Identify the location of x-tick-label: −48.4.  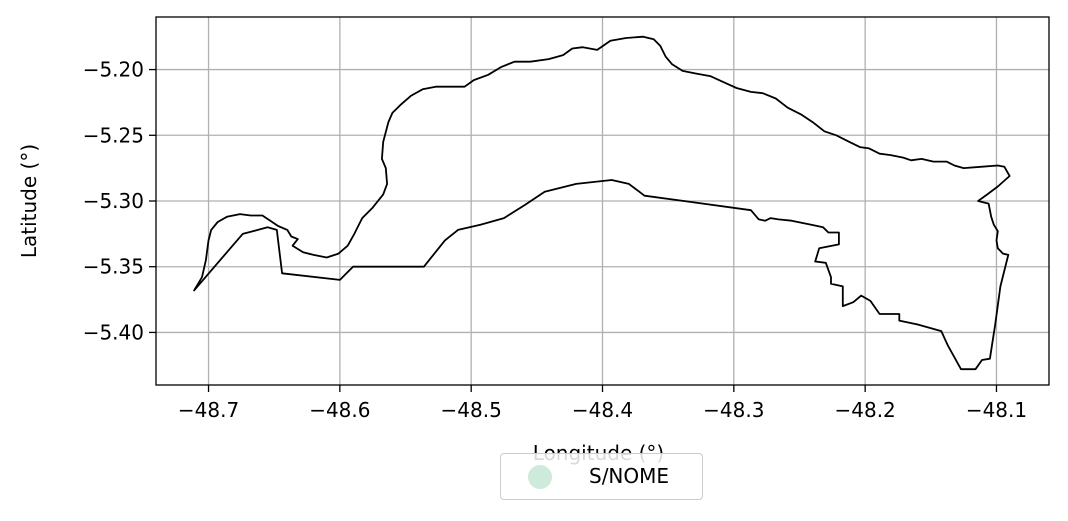
(602, 410).